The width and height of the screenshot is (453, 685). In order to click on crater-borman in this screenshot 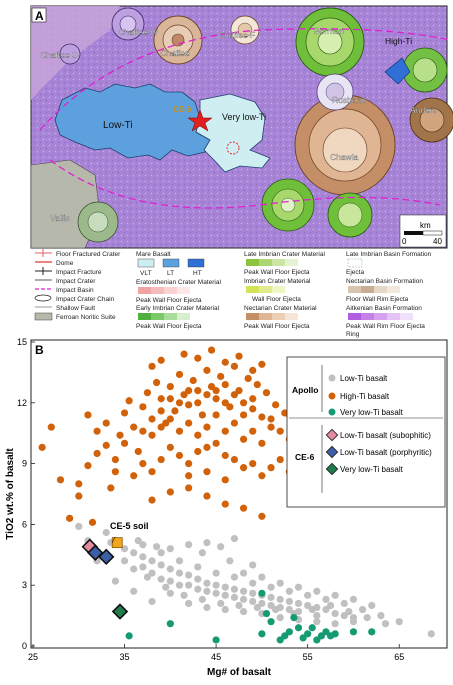, I will do `click(330, 42)`.